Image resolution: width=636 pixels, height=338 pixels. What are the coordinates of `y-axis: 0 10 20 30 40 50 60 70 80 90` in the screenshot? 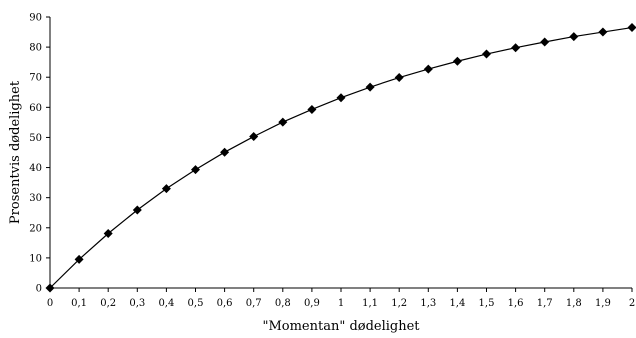 It's located at (40, 154).